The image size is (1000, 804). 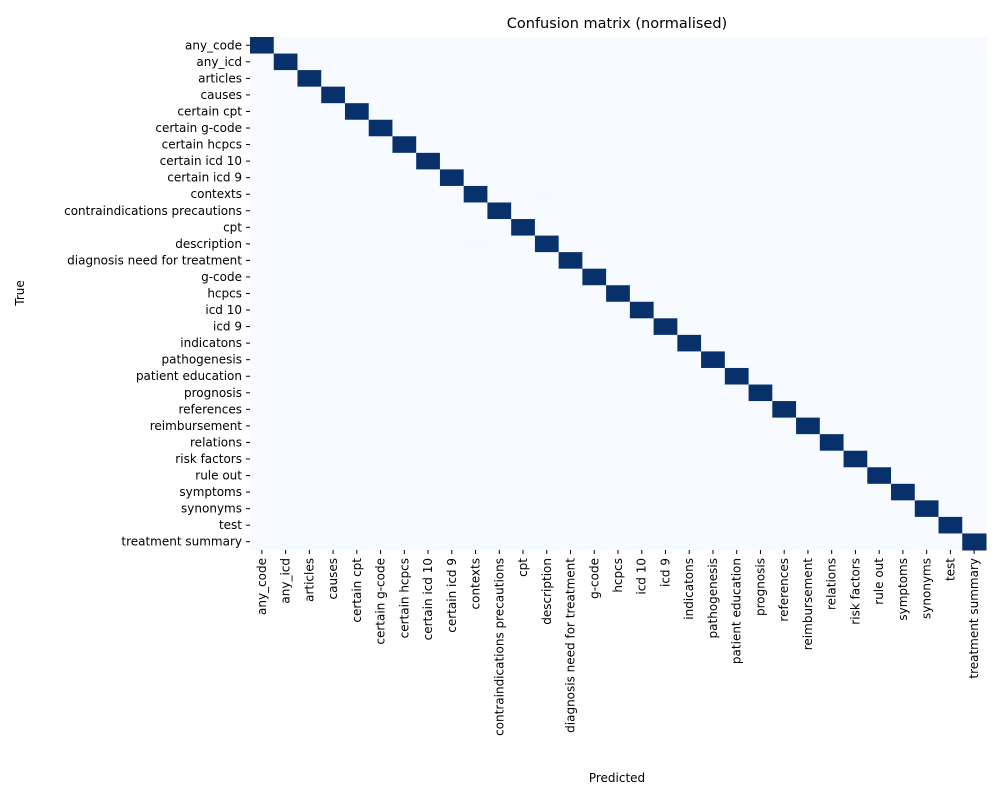 What do you see at coordinates (309, 580) in the screenshot?
I see `x-tick-label: articles` at bounding box center [309, 580].